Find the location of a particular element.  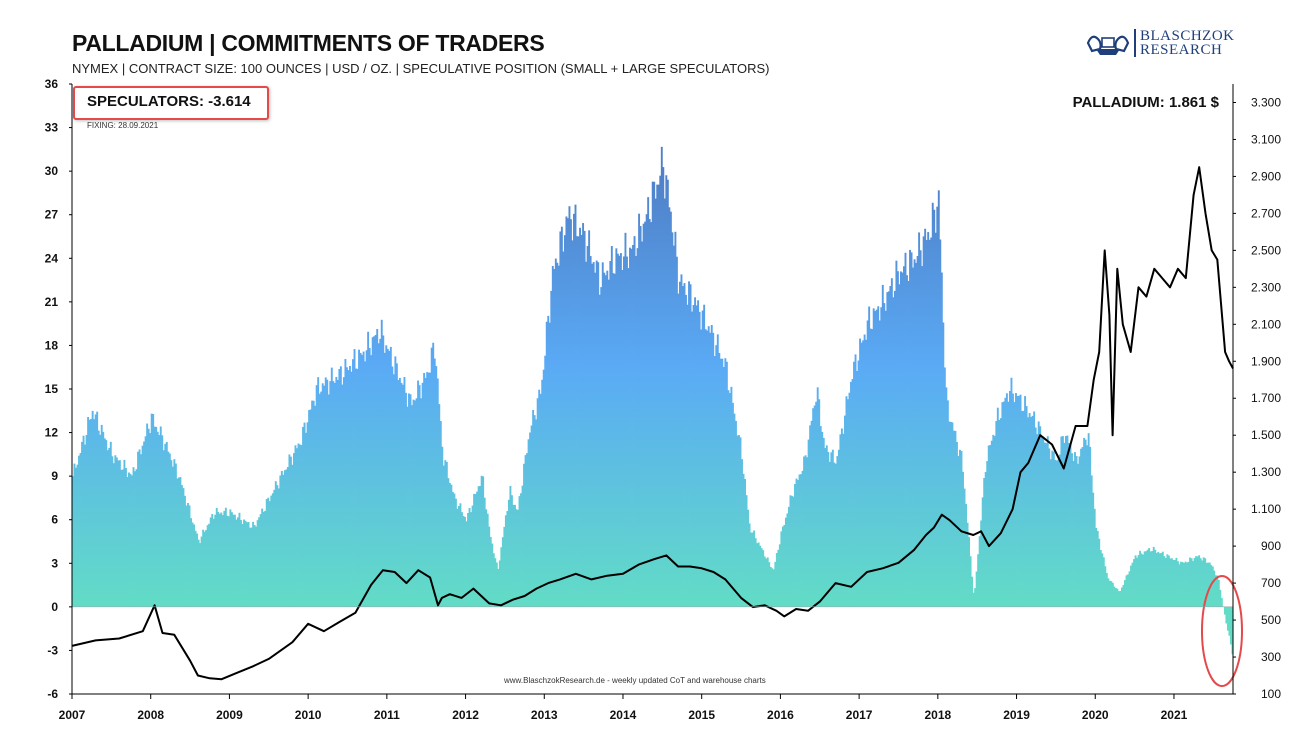

left-tick-label: 27 is located at coordinates (52, 215).